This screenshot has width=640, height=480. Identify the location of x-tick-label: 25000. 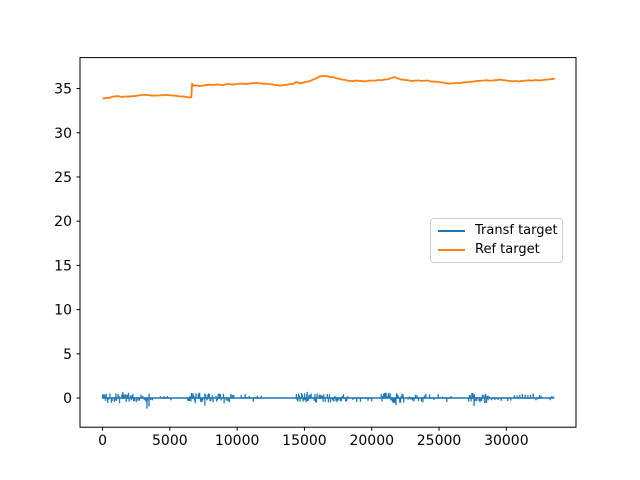
(439, 441).